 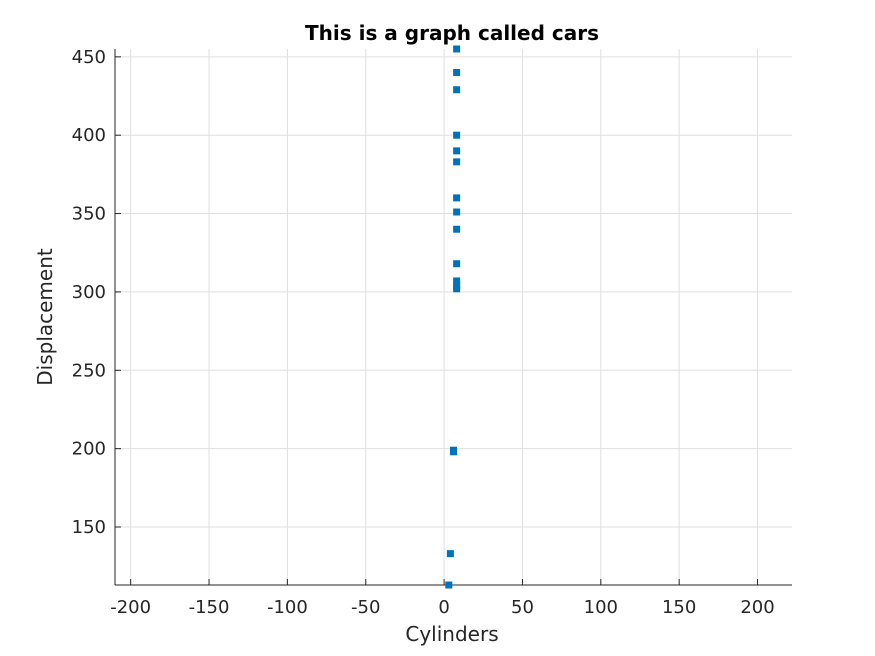 I want to click on x-tick-label: -150, so click(x=209, y=607).